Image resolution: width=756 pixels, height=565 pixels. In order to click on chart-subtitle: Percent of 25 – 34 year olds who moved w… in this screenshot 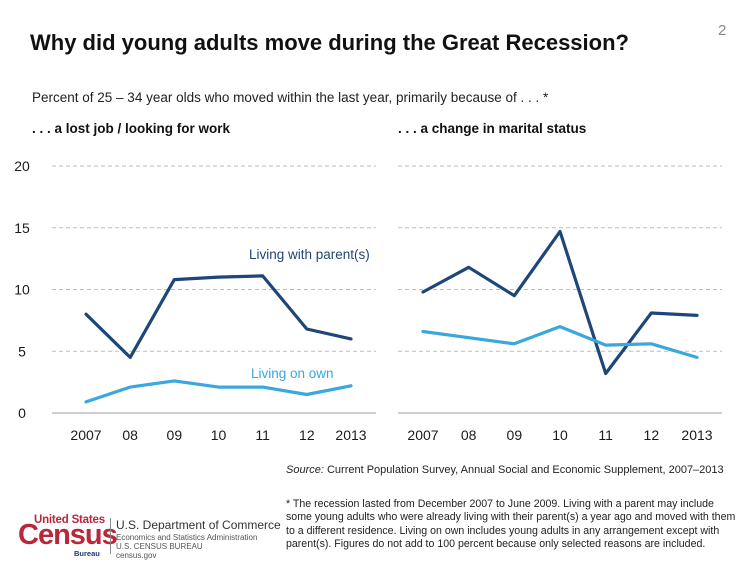, I will do `click(290, 97)`.